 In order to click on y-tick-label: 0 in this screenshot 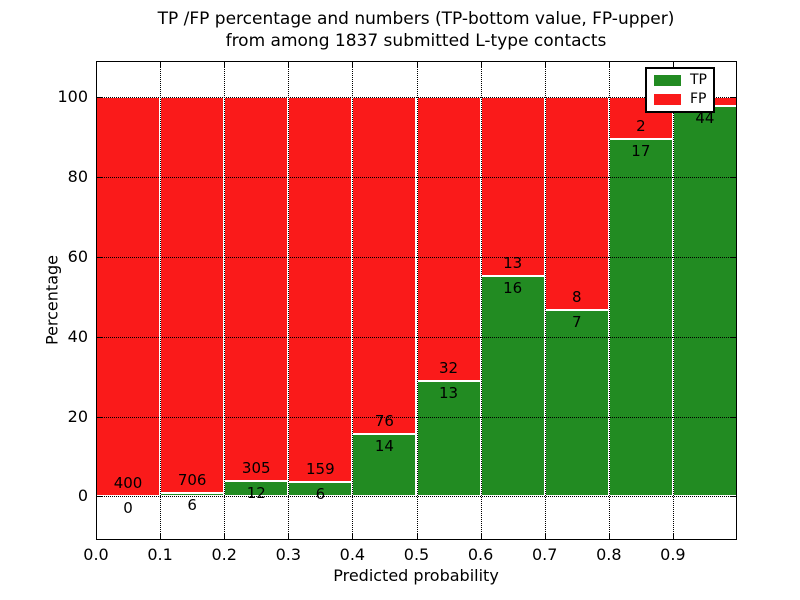, I will do `click(82, 496)`.